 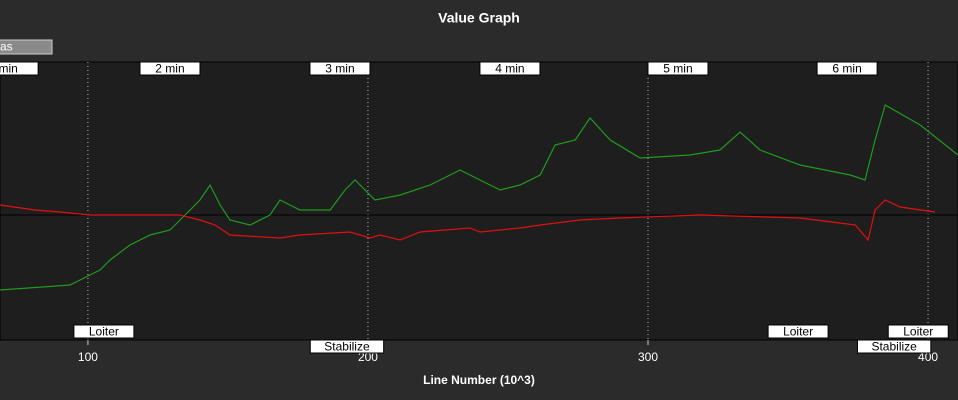 I want to click on annotation-label: 5 min, so click(x=677, y=69).